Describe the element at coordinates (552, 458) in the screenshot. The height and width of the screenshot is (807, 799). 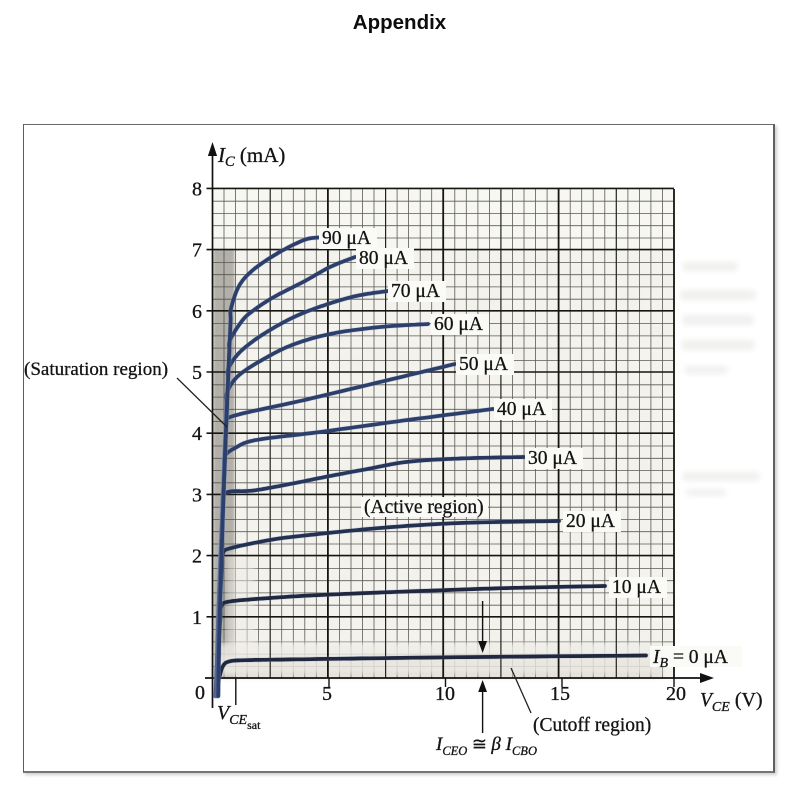
I see `svg-text: 30 μA` at that location.